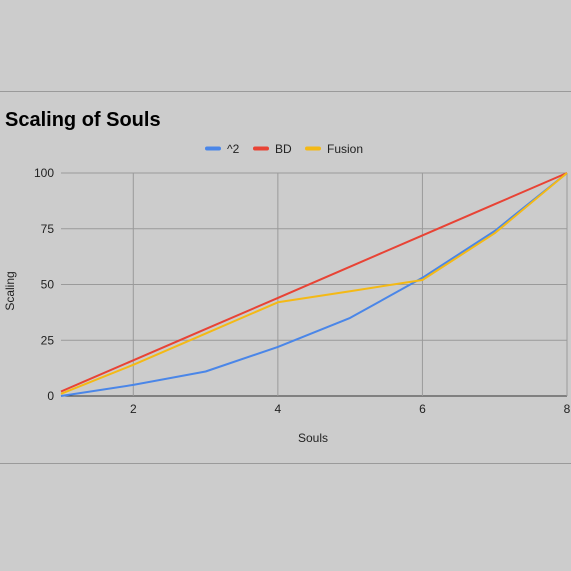 The height and width of the screenshot is (571, 571). Describe the element at coordinates (313, 438) in the screenshot. I see `x-axis-title: Souls` at that location.